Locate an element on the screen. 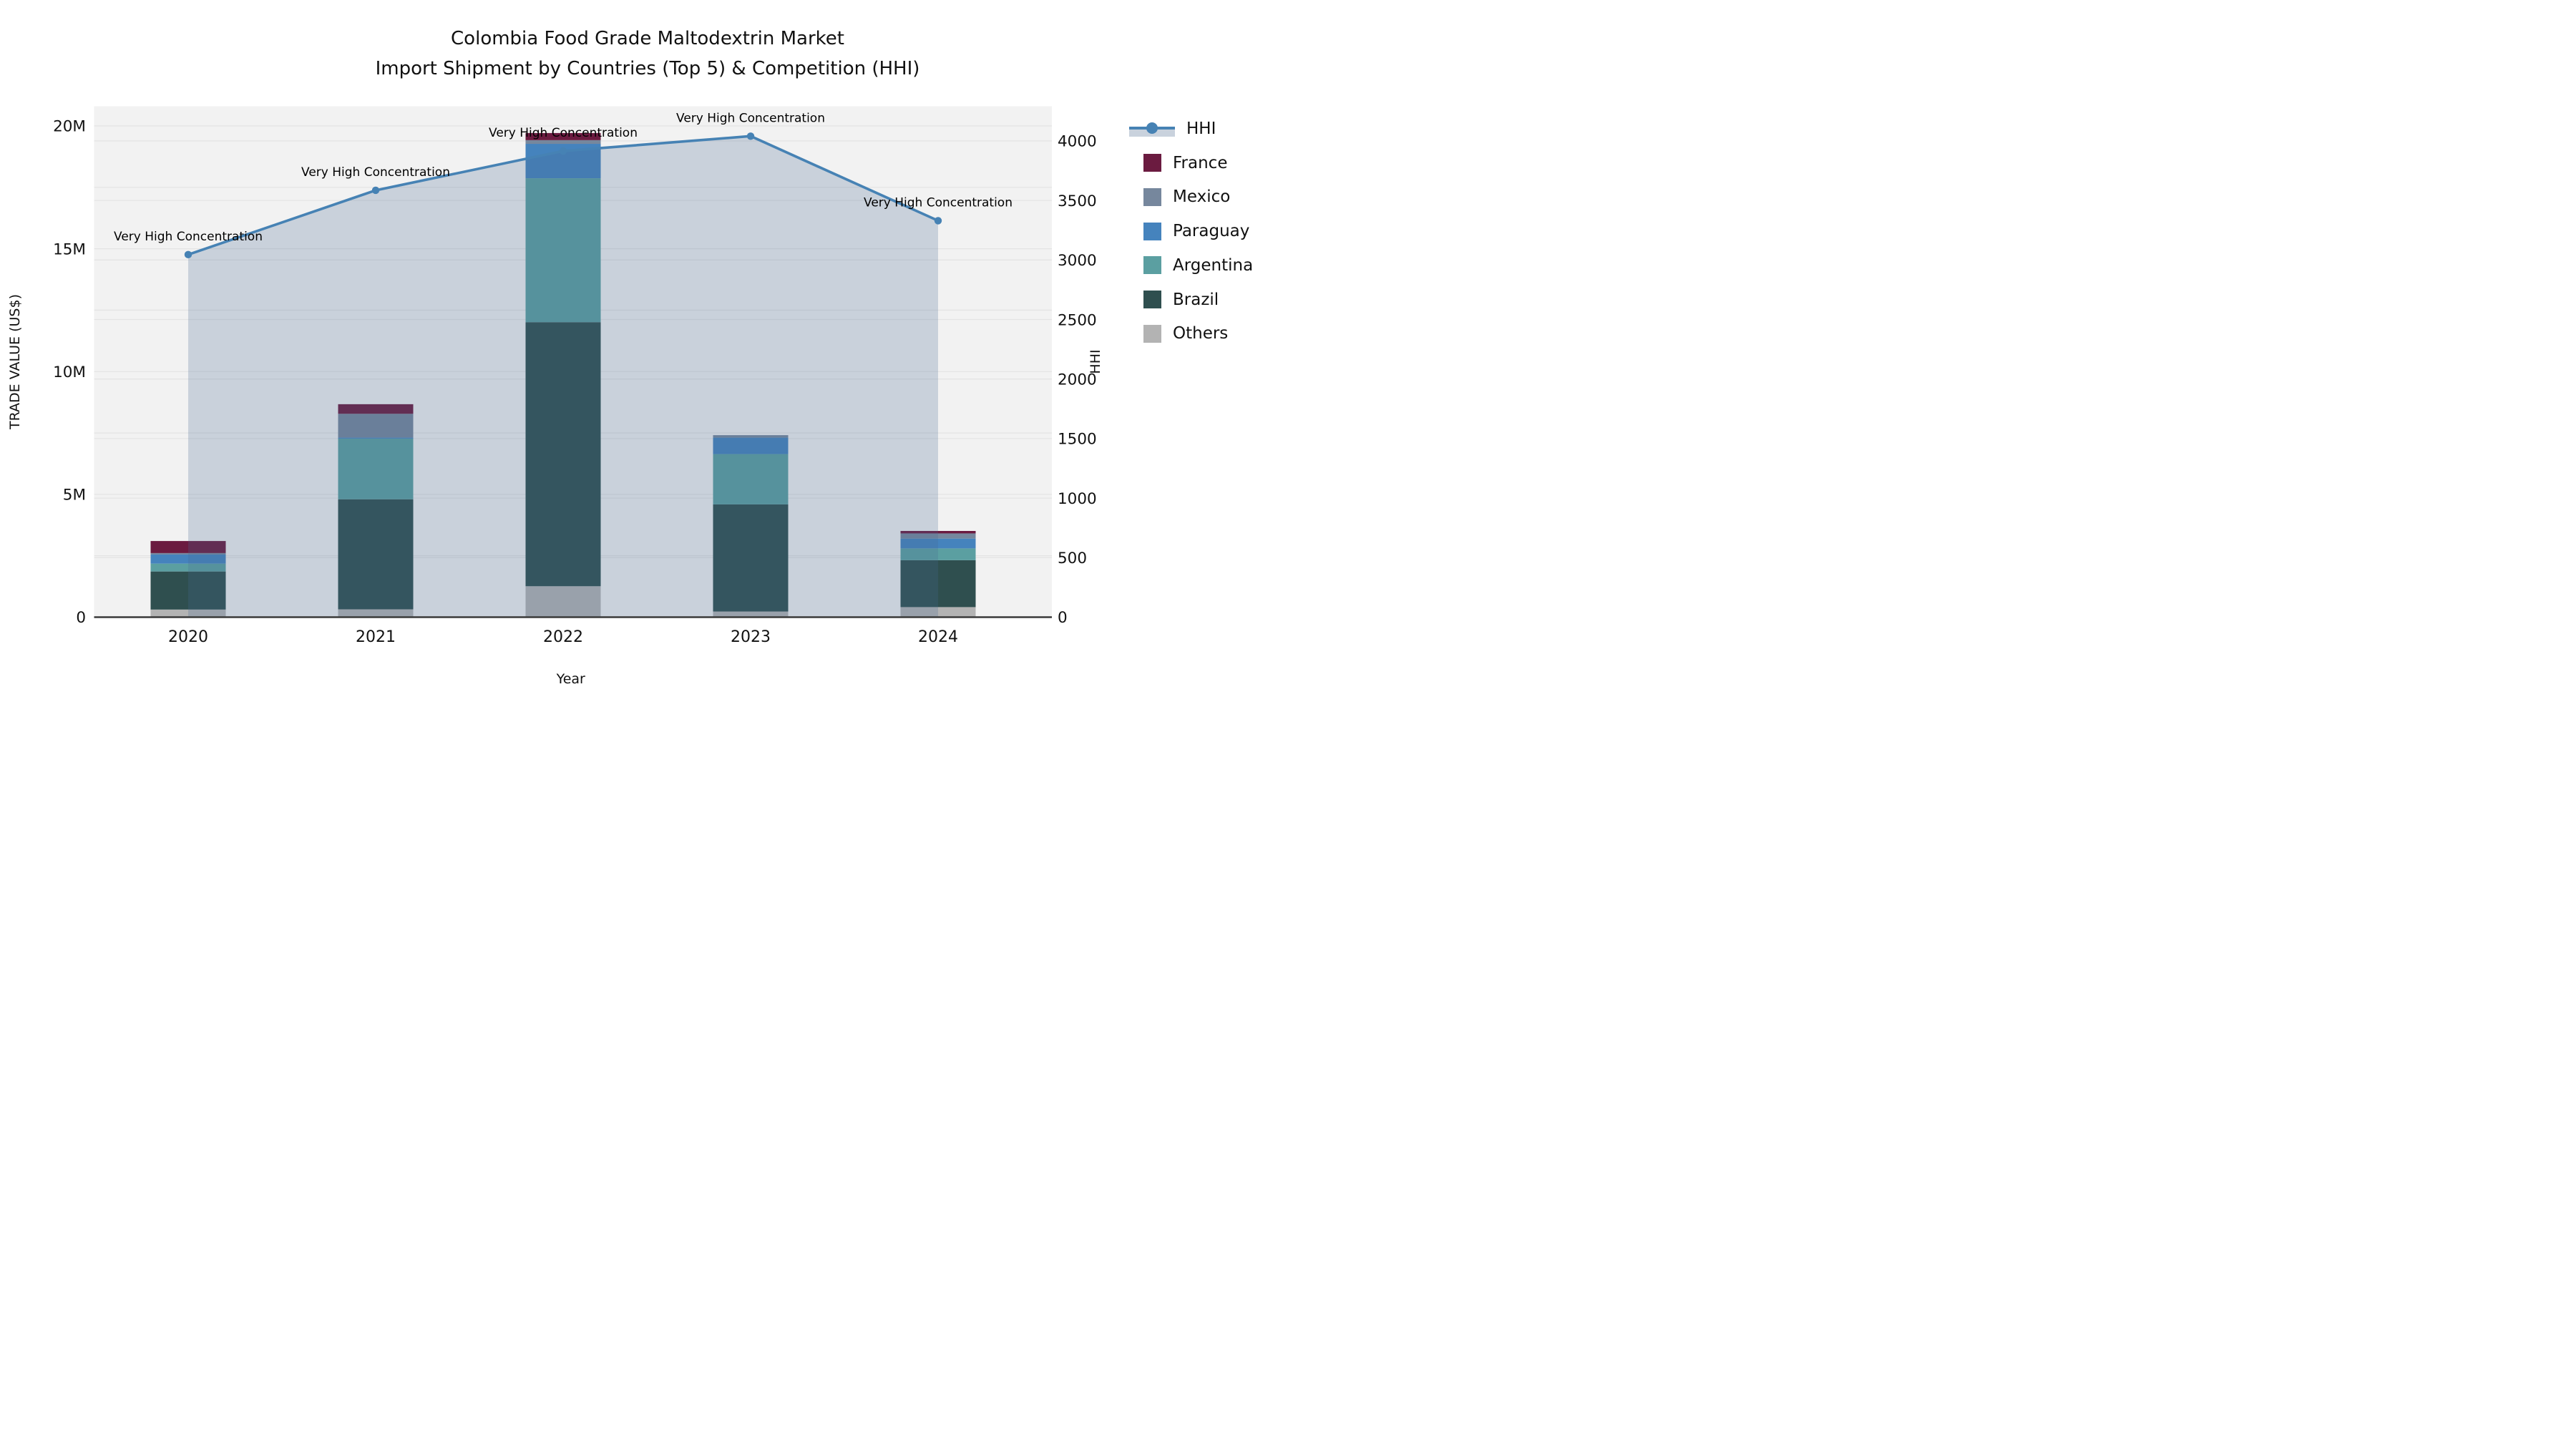  bar-segment-argentina-2020 is located at coordinates (188, 567).